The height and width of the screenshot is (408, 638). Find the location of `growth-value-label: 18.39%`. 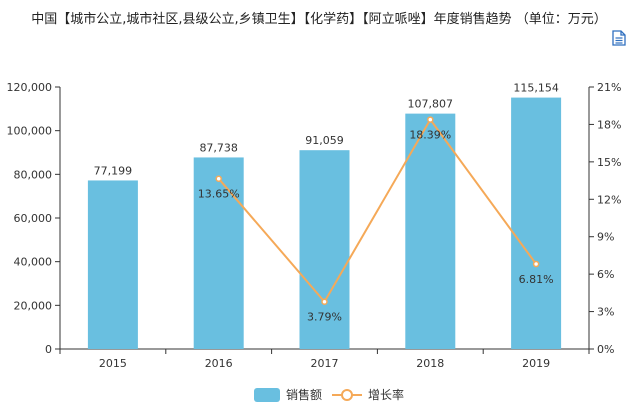

growth-value-label: 18.39% is located at coordinates (430, 135).